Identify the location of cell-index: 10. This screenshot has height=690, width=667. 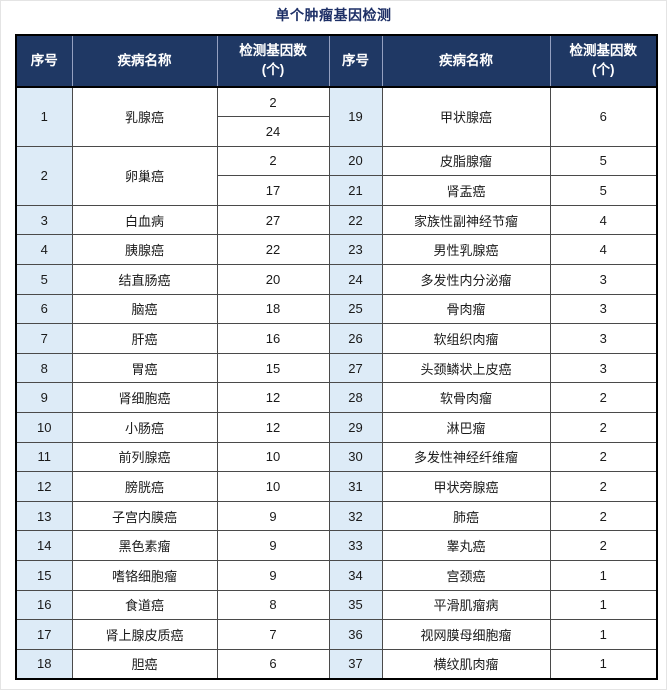
(44, 427).